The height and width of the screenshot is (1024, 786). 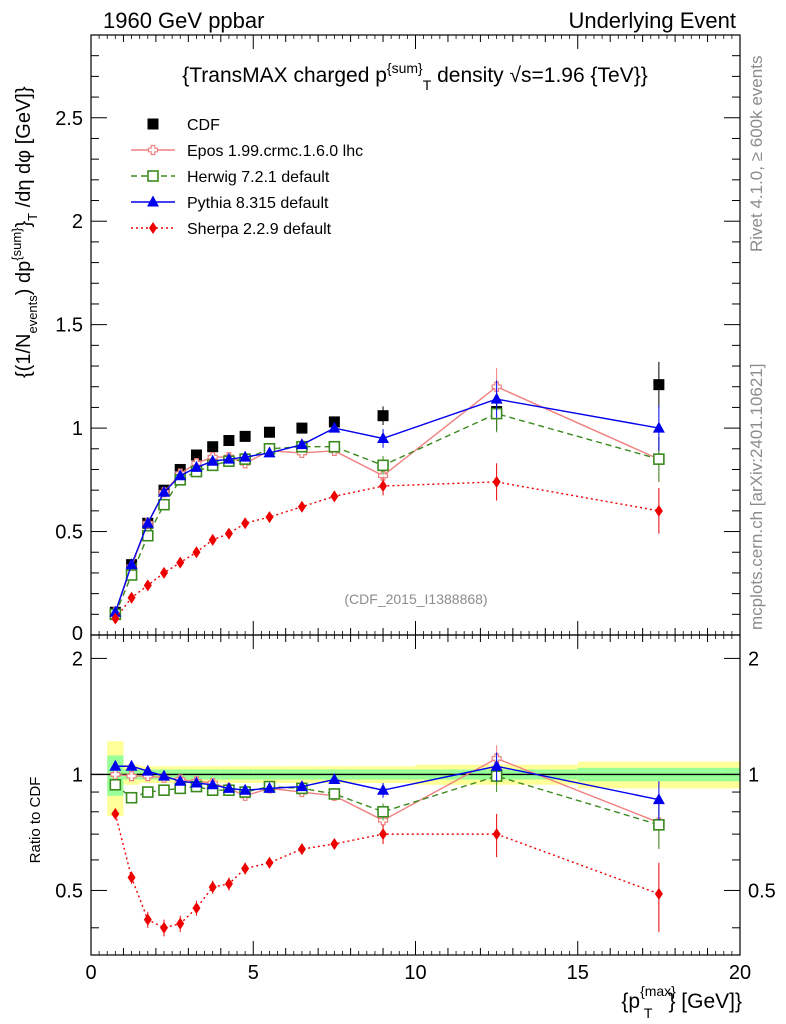 I want to click on ratio-y-tick-label: 1, so click(x=77, y=775).